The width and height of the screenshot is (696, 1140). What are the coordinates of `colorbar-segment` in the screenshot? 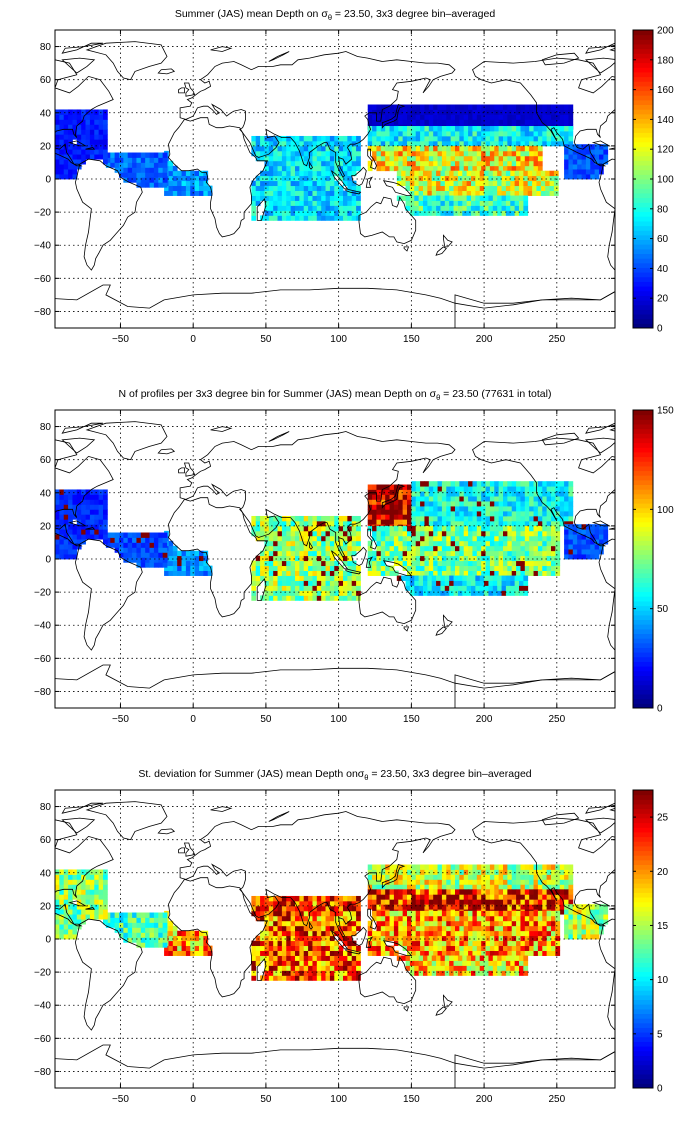 It's located at (643, 172).